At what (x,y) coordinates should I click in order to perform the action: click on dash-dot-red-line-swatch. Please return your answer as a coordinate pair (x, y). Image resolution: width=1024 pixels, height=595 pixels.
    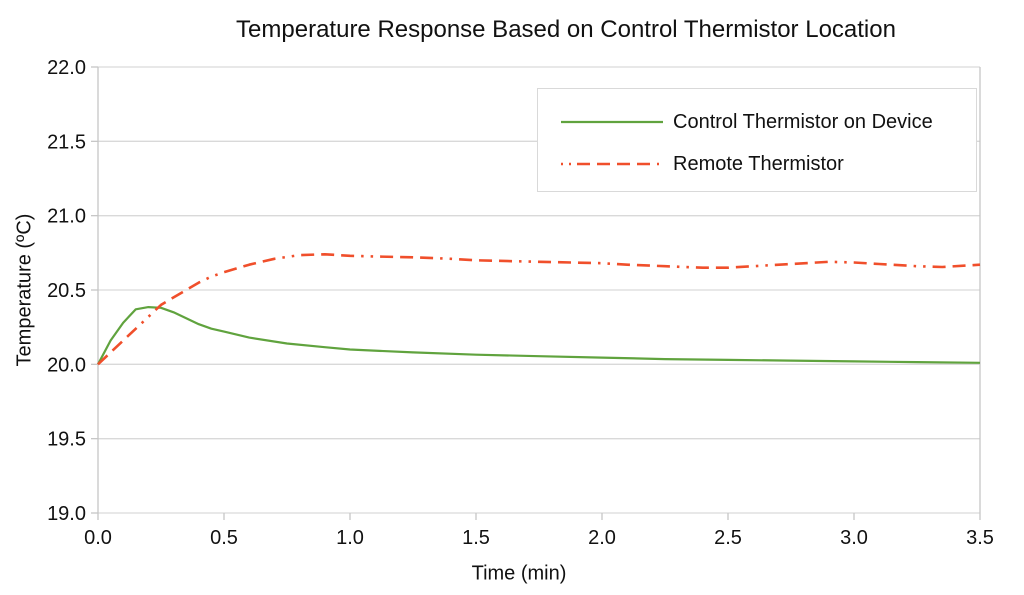
    Looking at the image, I should click on (612, 164).